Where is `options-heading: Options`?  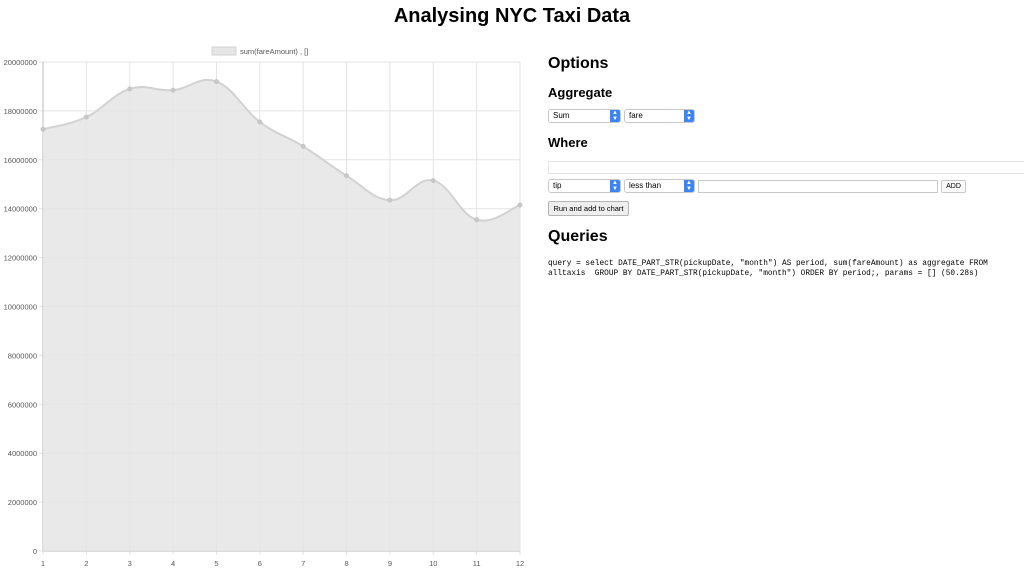 options-heading: Options is located at coordinates (578, 63).